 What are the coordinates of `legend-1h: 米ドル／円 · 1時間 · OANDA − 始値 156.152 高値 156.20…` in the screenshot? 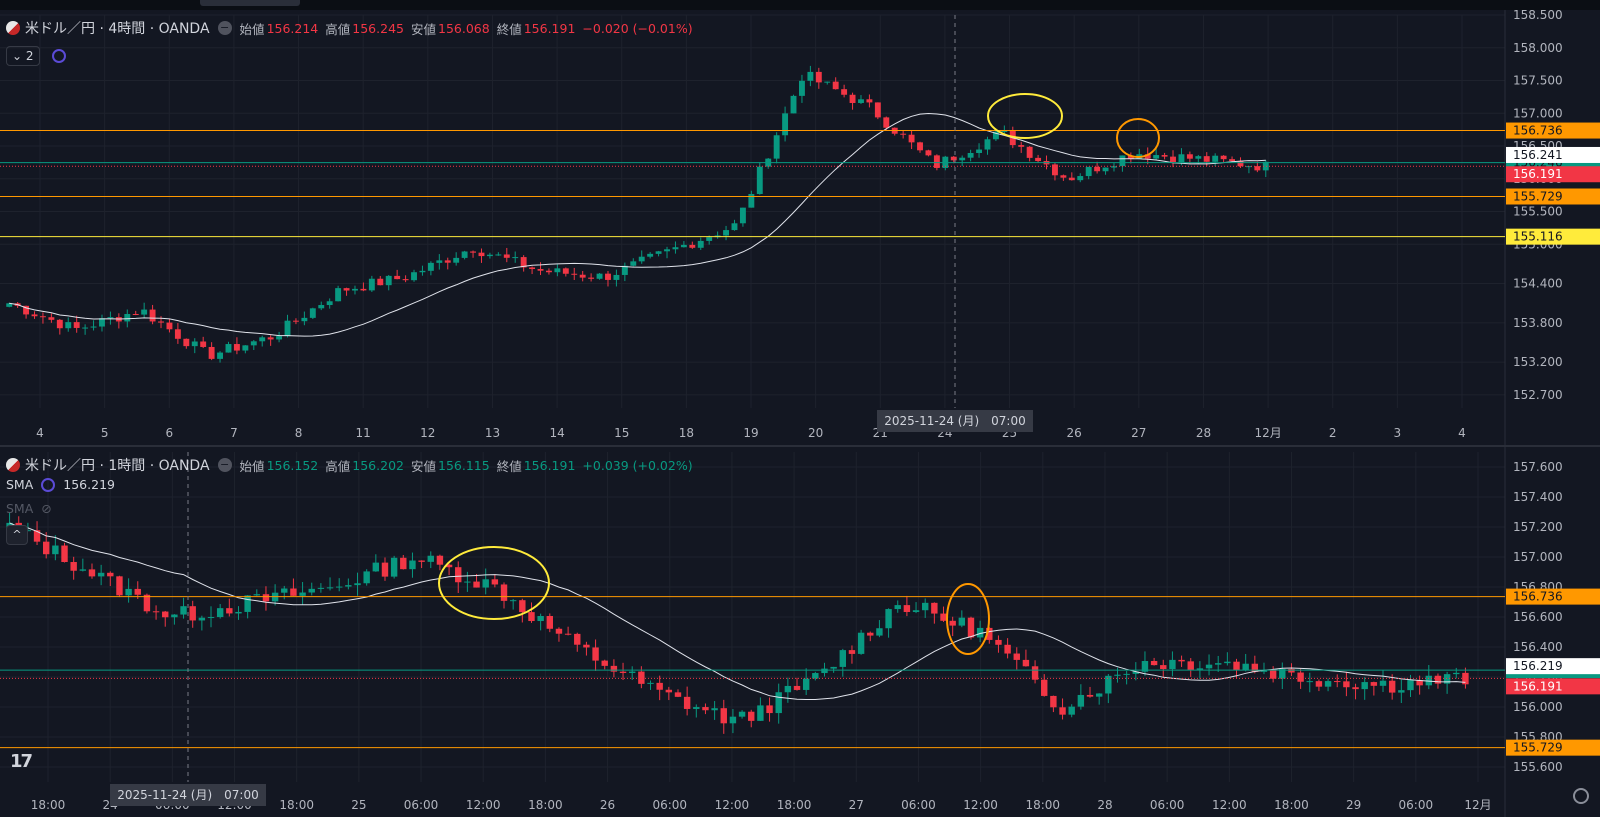 It's located at (353, 465).